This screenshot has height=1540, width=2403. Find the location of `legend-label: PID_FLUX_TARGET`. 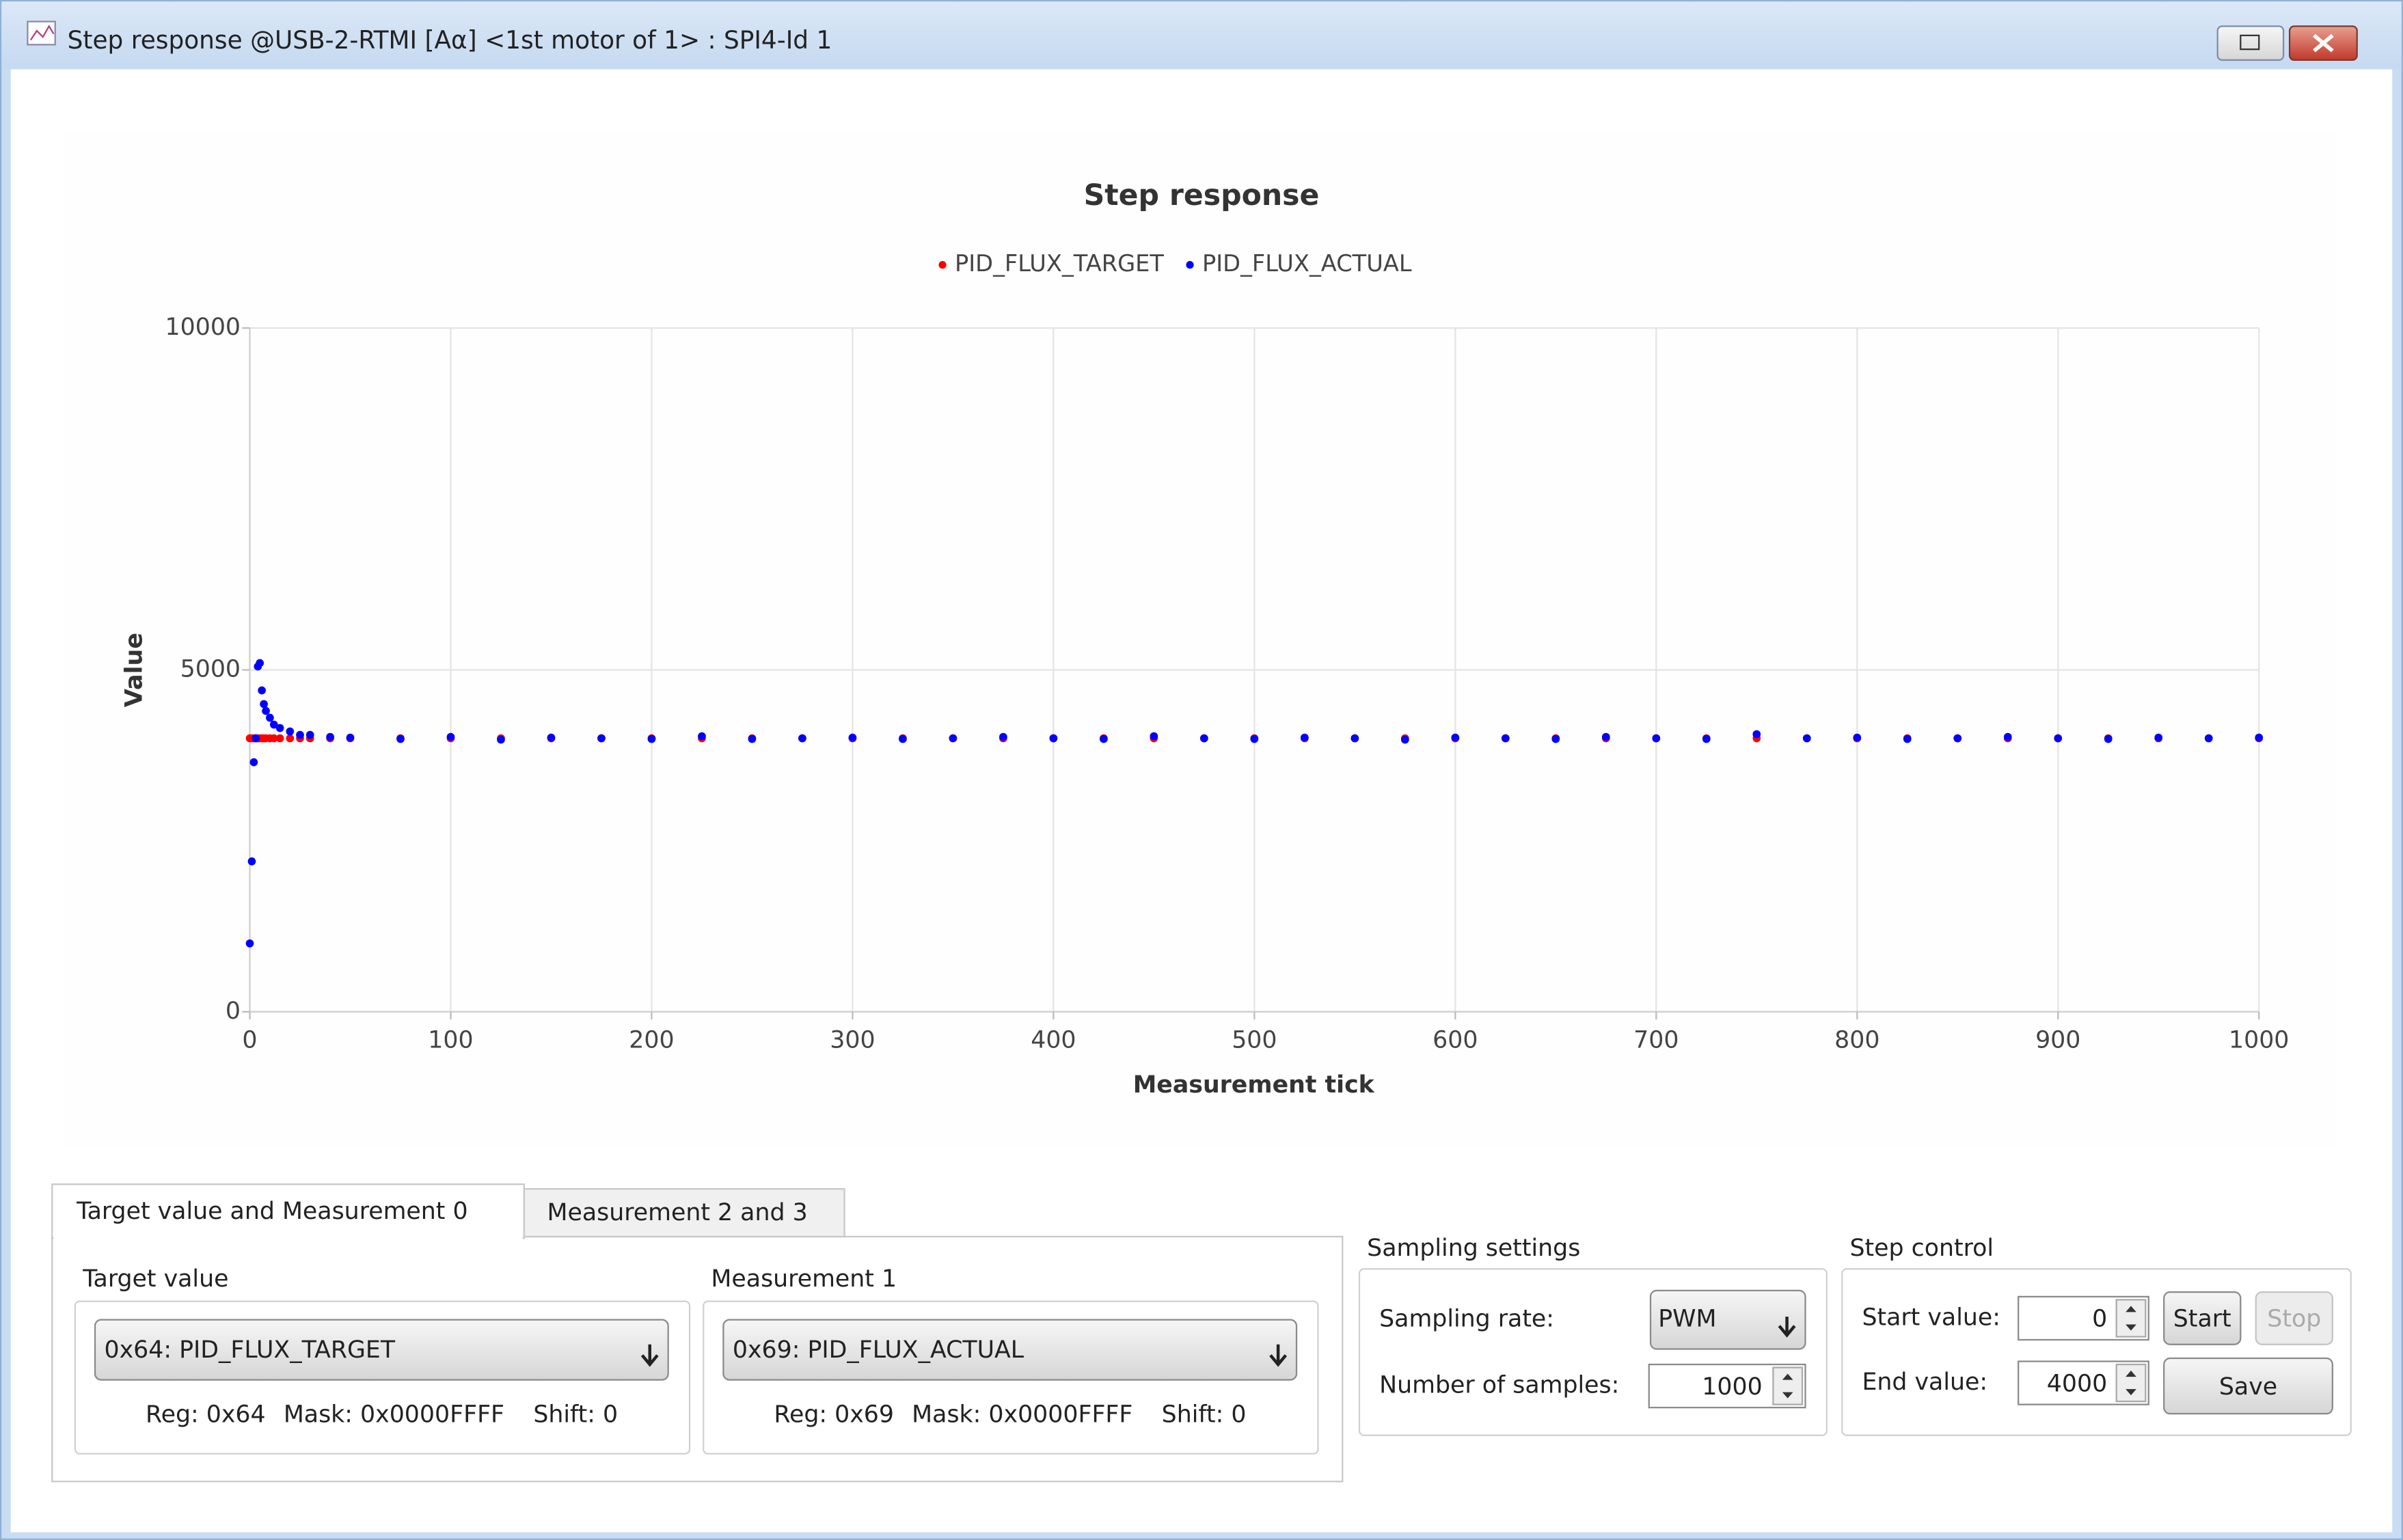

legend-label: PID_FLUX_TARGET is located at coordinates (1059, 263).